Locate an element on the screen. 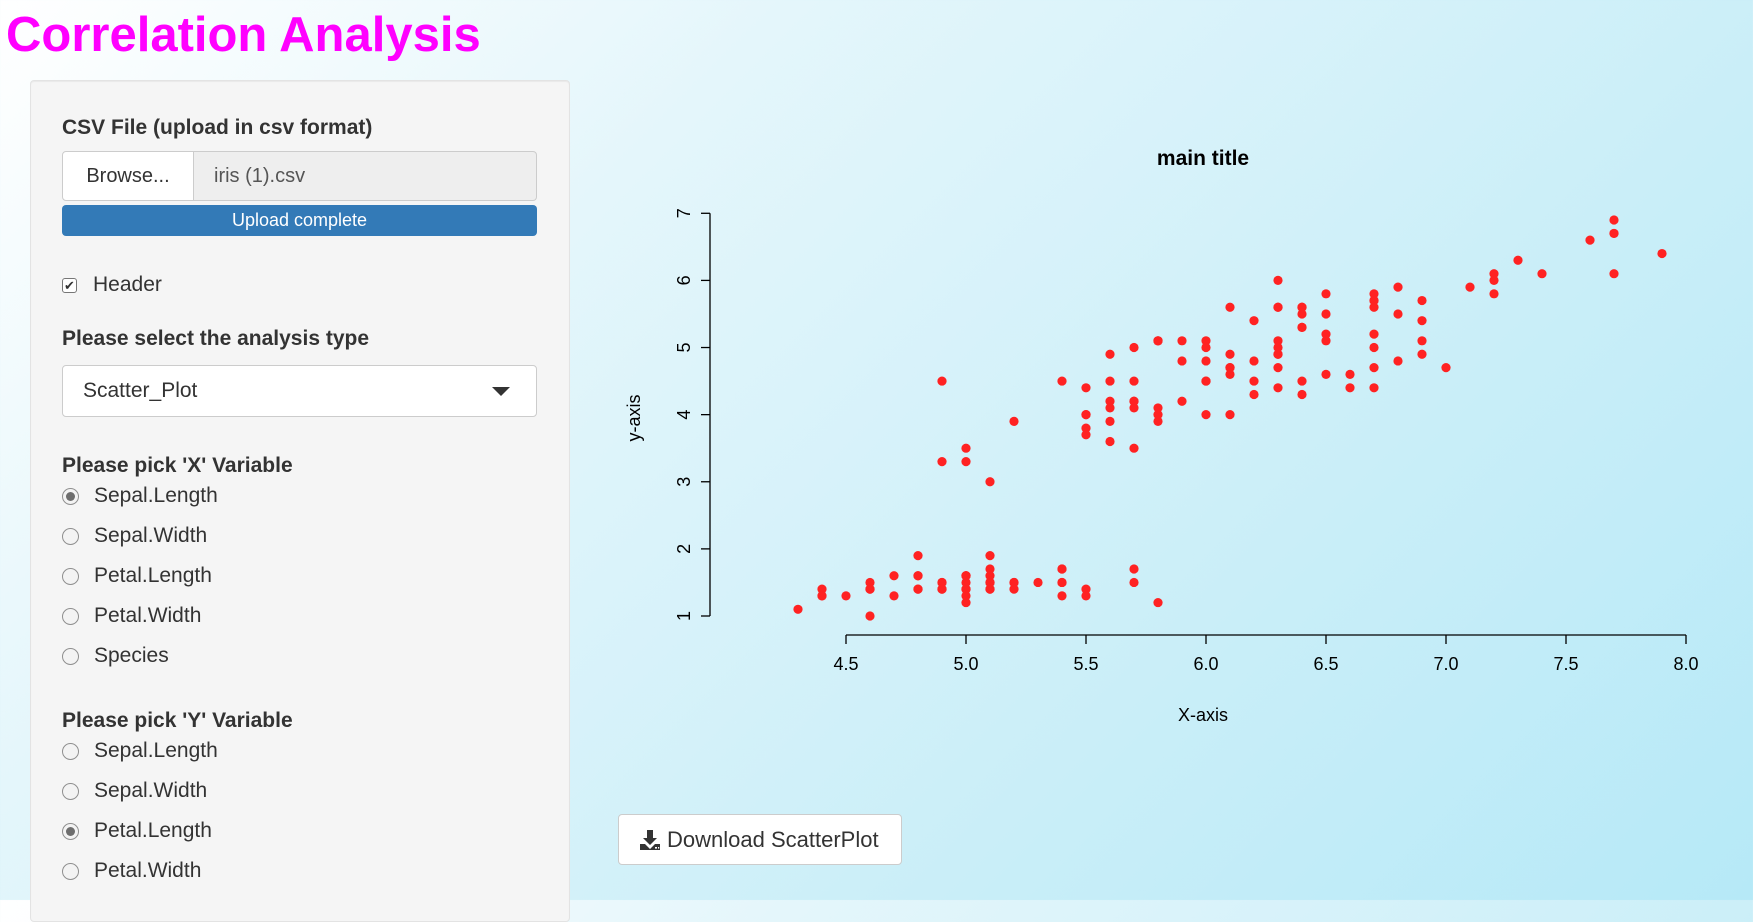  x-radio-species: Species is located at coordinates (115, 656).